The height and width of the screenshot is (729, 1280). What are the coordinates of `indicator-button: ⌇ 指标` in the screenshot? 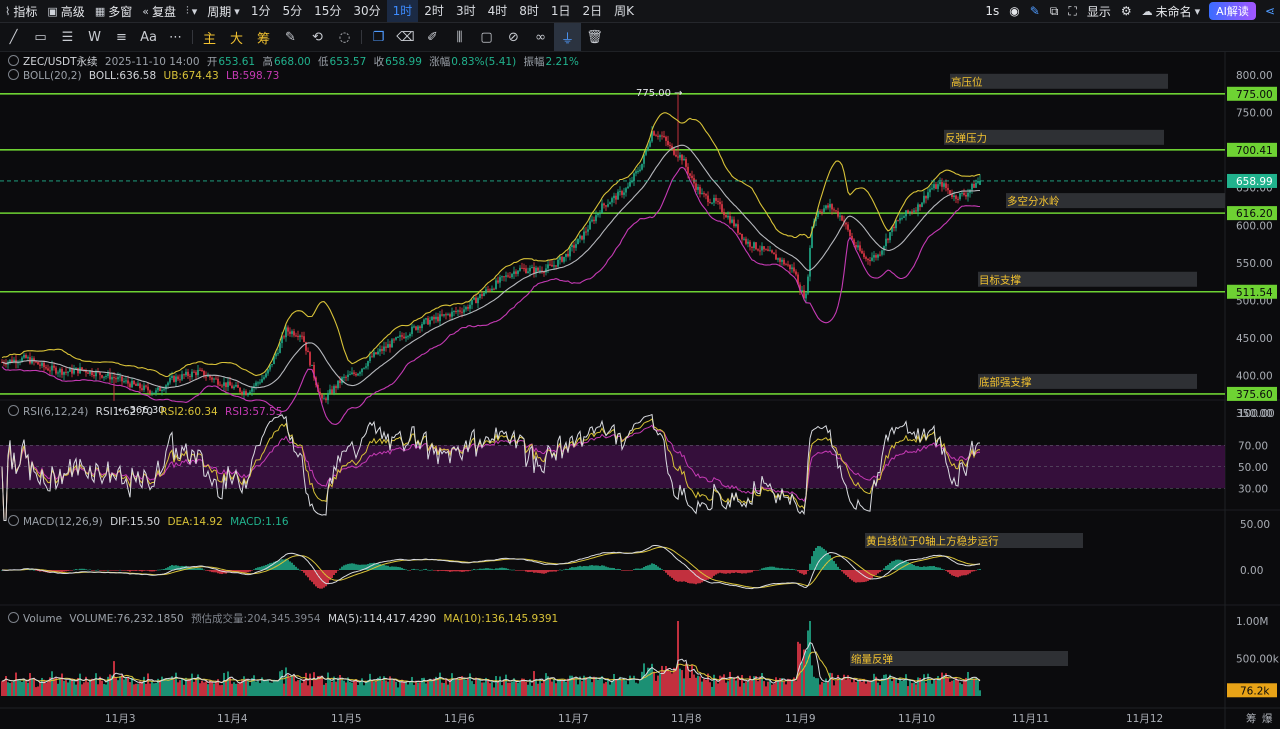 It's located at (21, 11).